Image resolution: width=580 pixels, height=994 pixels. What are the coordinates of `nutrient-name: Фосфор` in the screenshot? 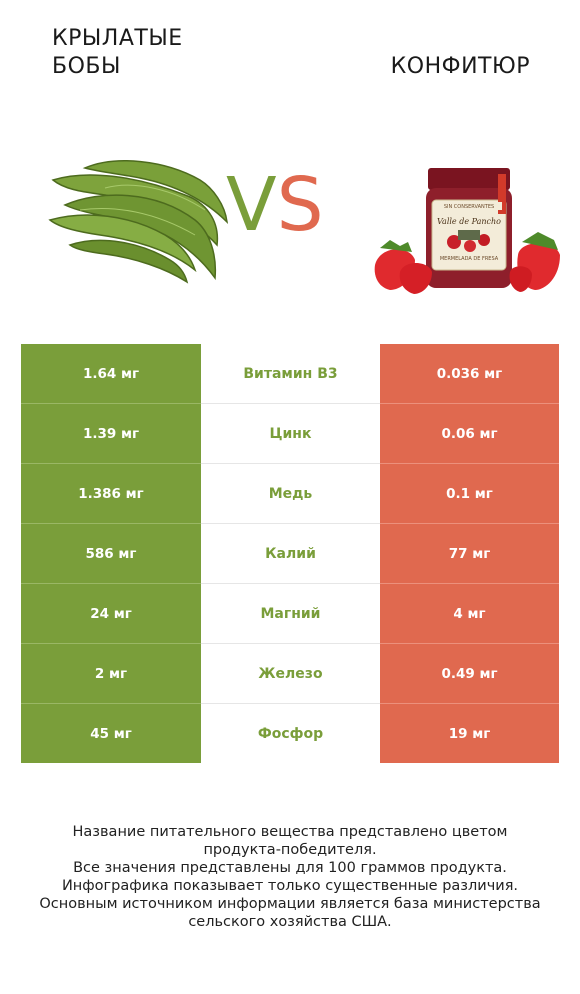 It's located at (290, 733).